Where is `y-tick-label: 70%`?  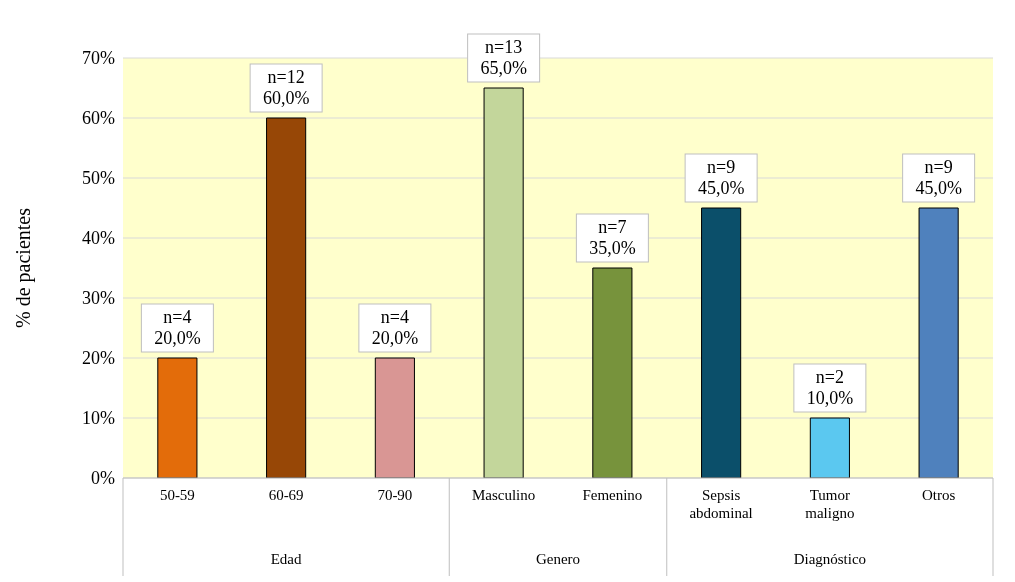 y-tick-label: 70% is located at coordinates (98, 58).